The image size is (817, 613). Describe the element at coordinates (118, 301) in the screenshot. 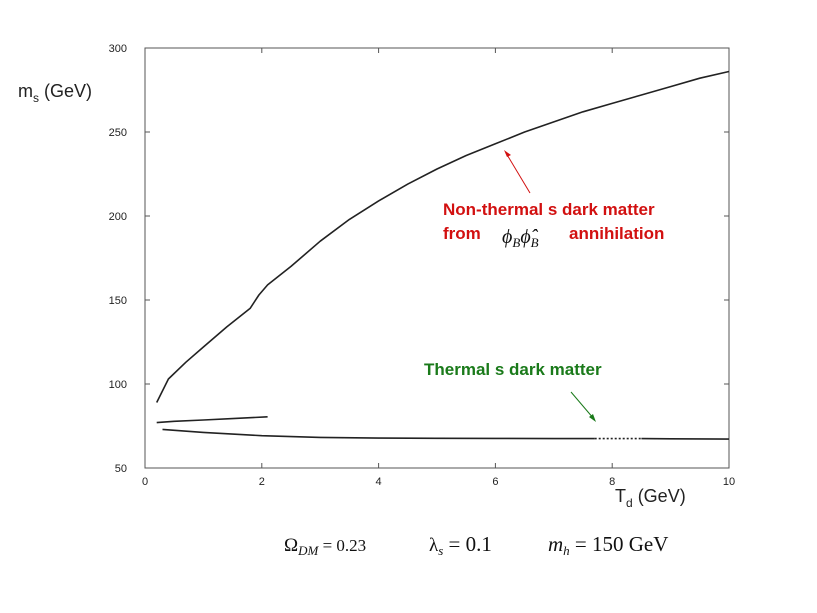

I see `y-tick-label: 150` at that location.